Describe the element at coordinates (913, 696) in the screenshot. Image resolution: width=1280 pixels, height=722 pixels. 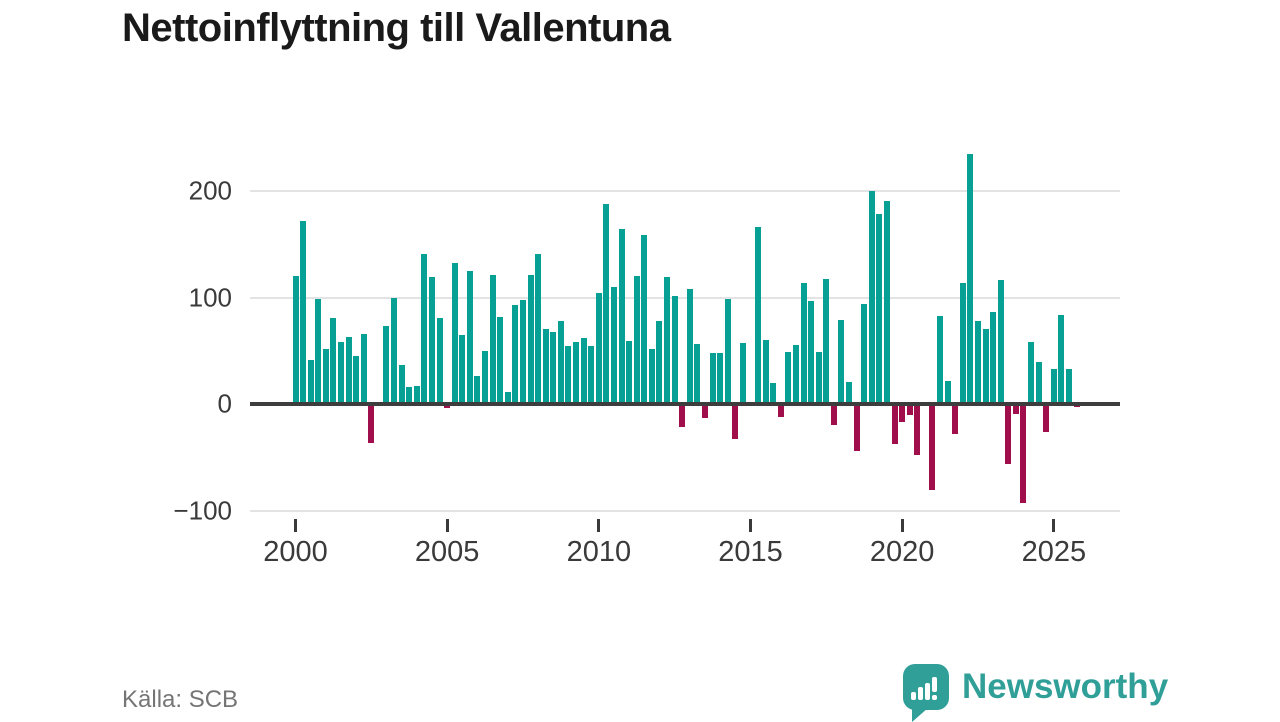
I see `logo-bar-small` at that location.